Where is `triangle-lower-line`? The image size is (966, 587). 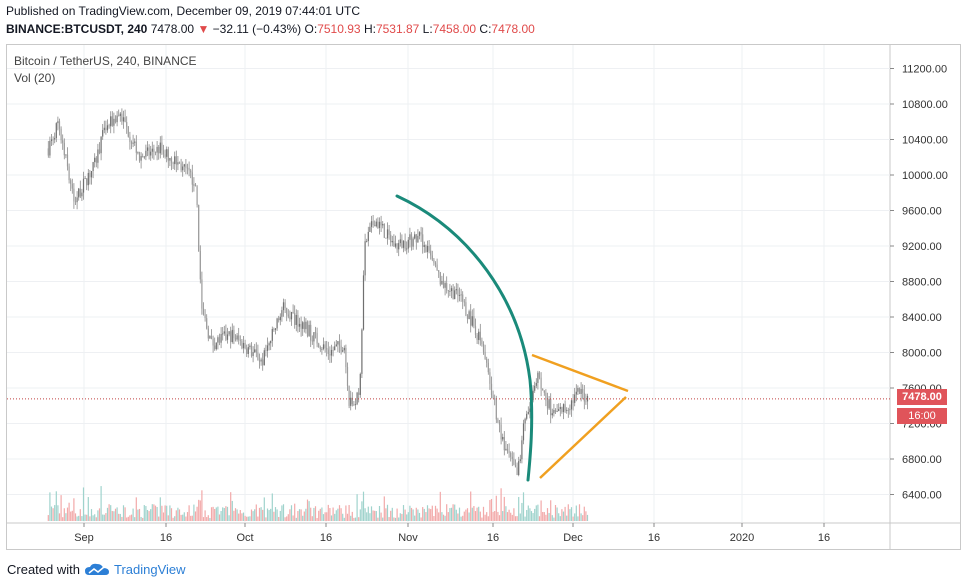
triangle-lower-line is located at coordinates (583, 437).